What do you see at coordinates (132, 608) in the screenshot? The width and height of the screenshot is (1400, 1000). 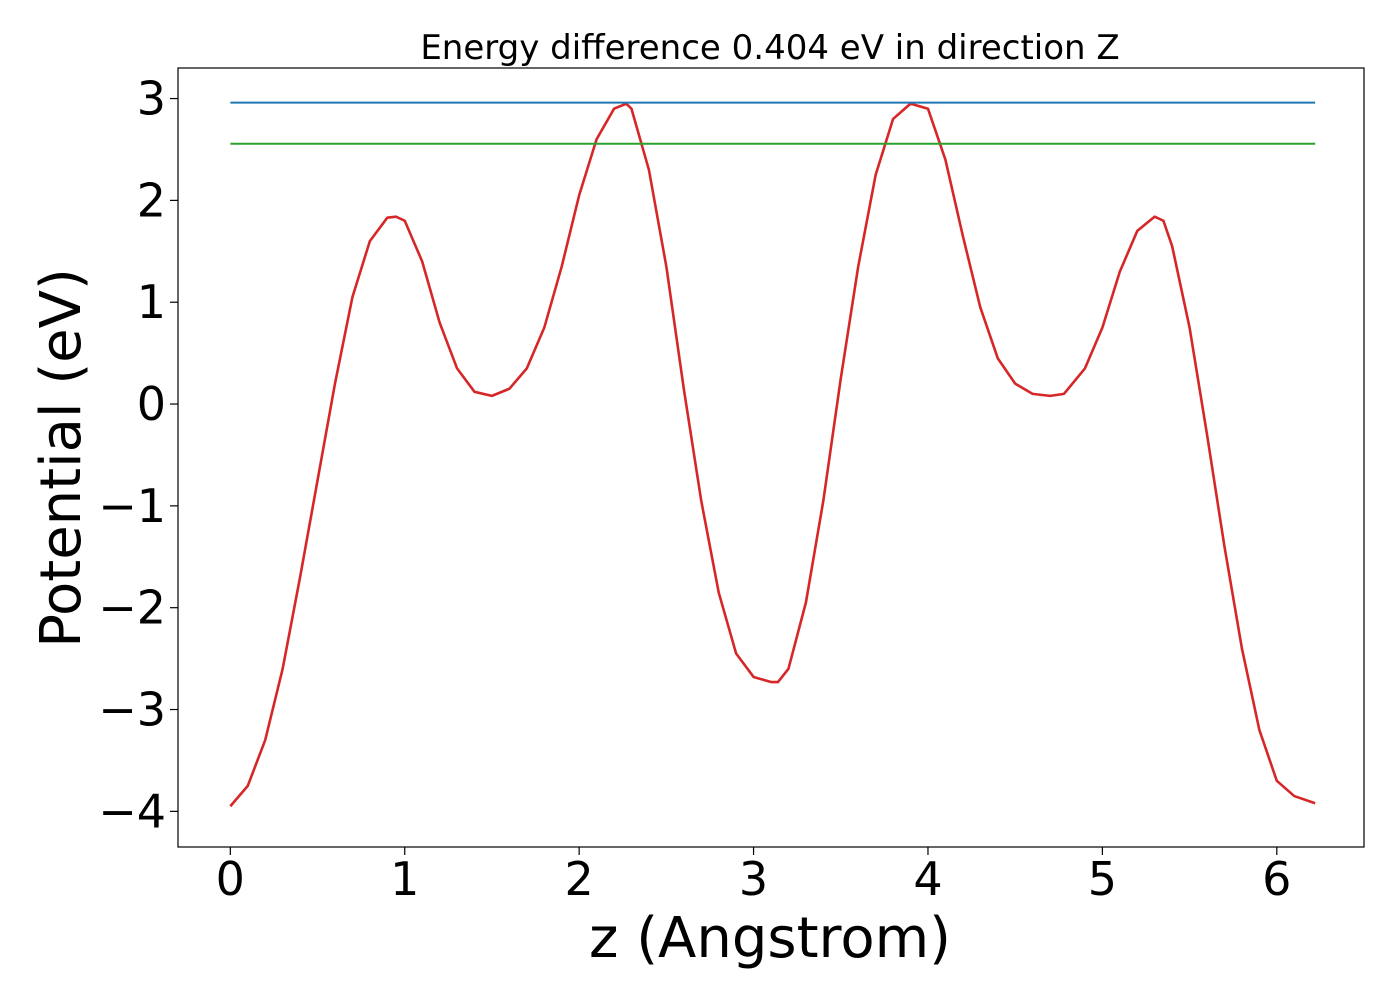 I see `y-tick-label: −2` at bounding box center [132, 608].